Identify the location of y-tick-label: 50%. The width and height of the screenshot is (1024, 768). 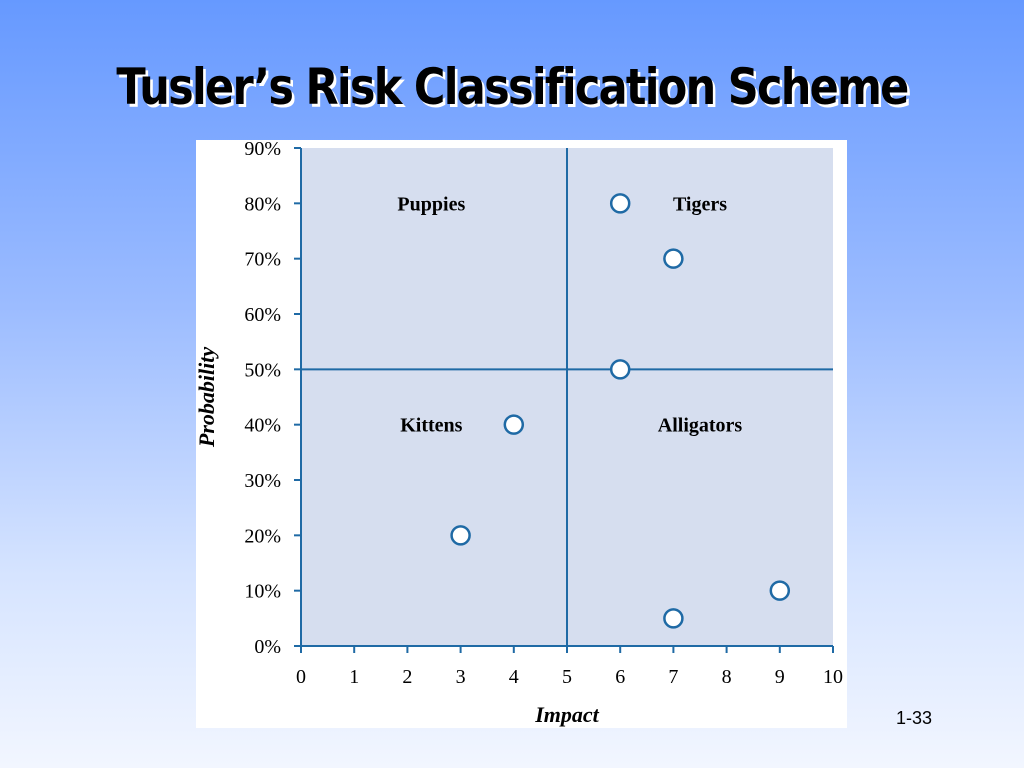
(262, 370).